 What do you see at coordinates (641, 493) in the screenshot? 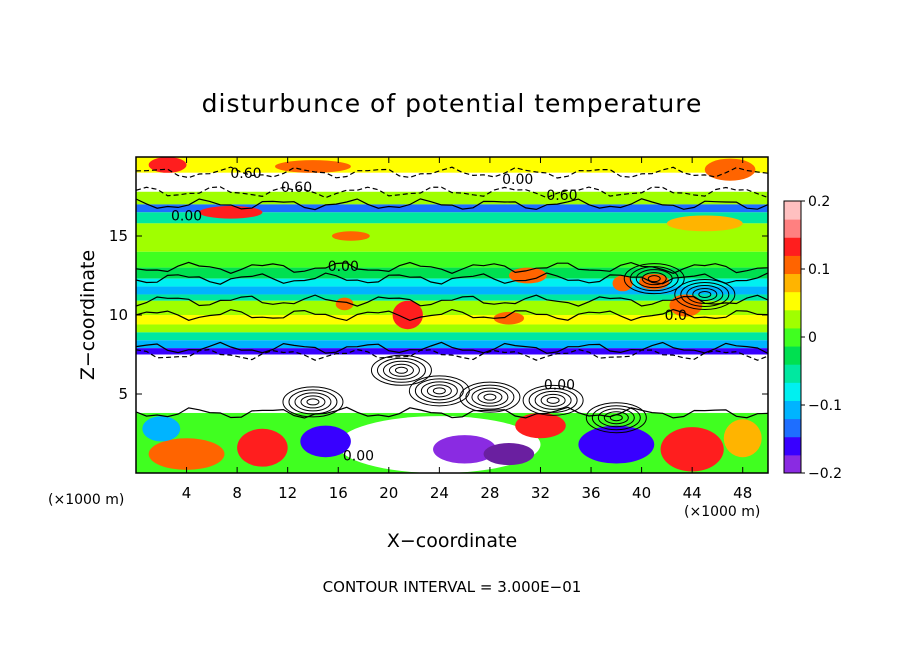
I see `x-tick-label-9: 40` at bounding box center [641, 493].